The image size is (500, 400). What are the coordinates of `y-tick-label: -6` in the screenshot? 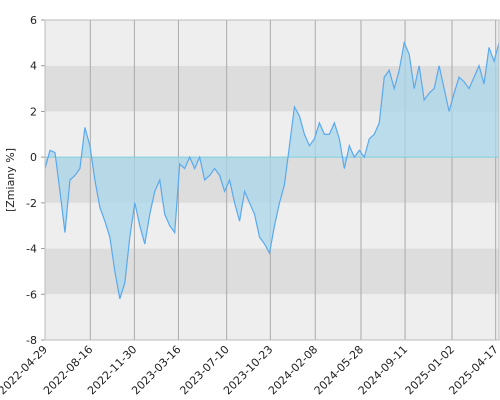 It's located at (31, 294).